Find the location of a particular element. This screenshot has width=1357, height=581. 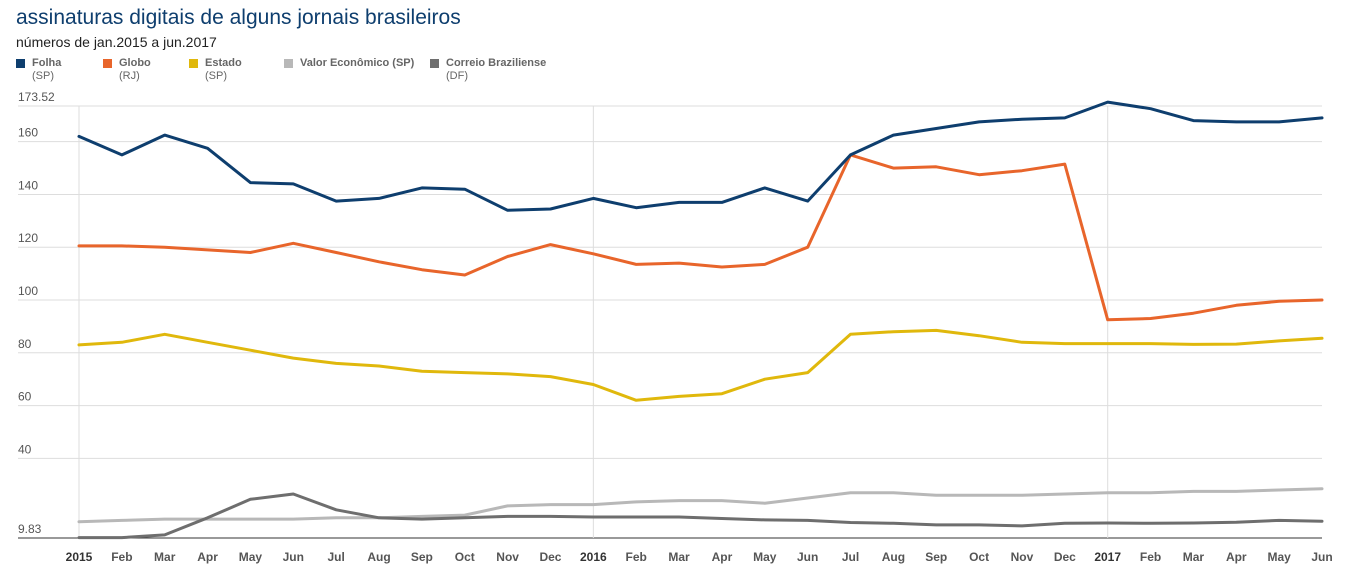

legend-name: Globo is located at coordinates (135, 63).